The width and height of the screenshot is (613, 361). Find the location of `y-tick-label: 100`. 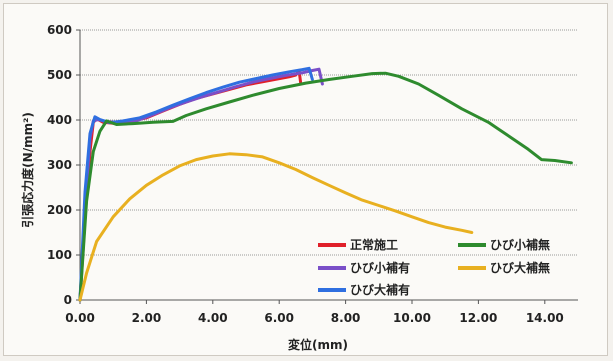

y-tick-label: 100 is located at coordinates (59, 255).